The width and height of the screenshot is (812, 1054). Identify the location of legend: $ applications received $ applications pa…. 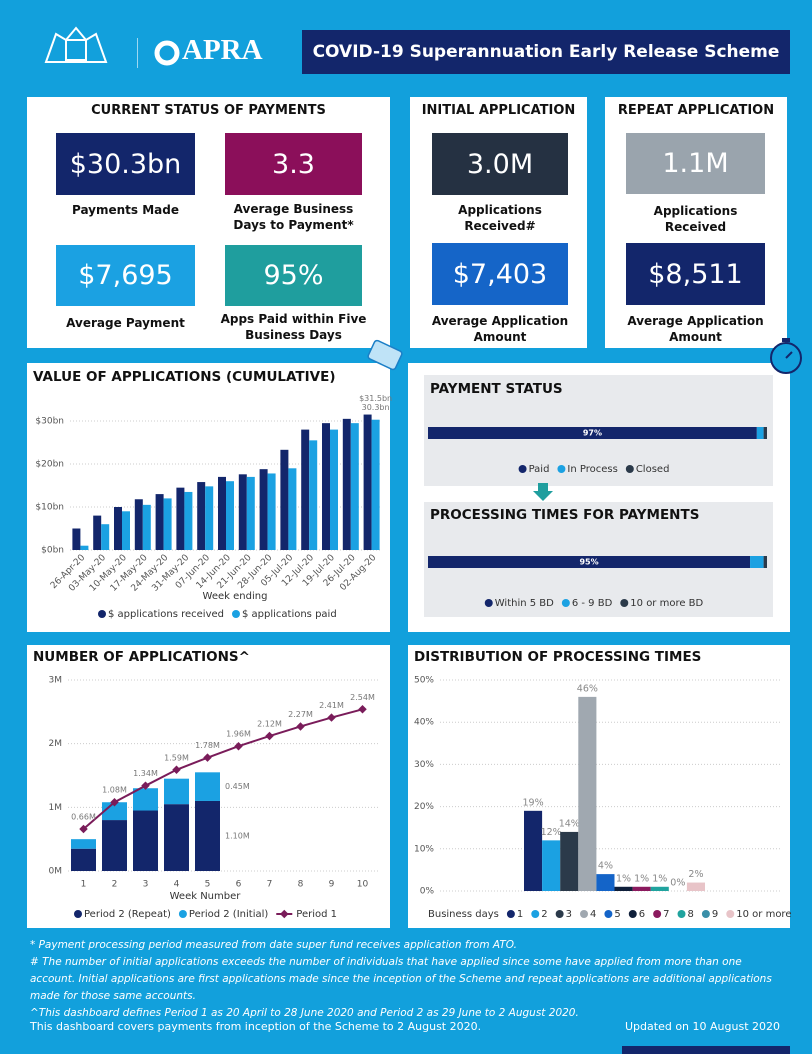
(217, 614).